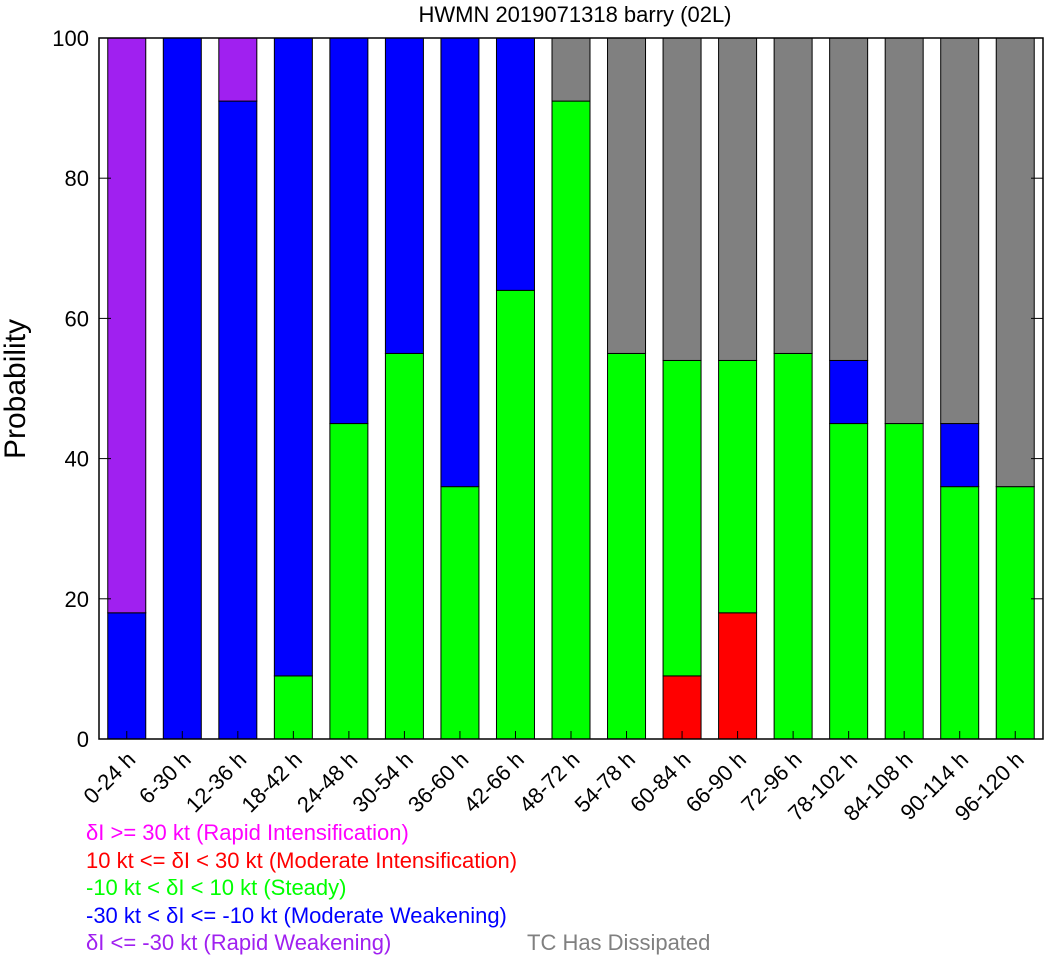 The width and height of the screenshot is (1057, 960). Describe the element at coordinates (16, 389) in the screenshot. I see `y-axis-label: Probability` at that location.